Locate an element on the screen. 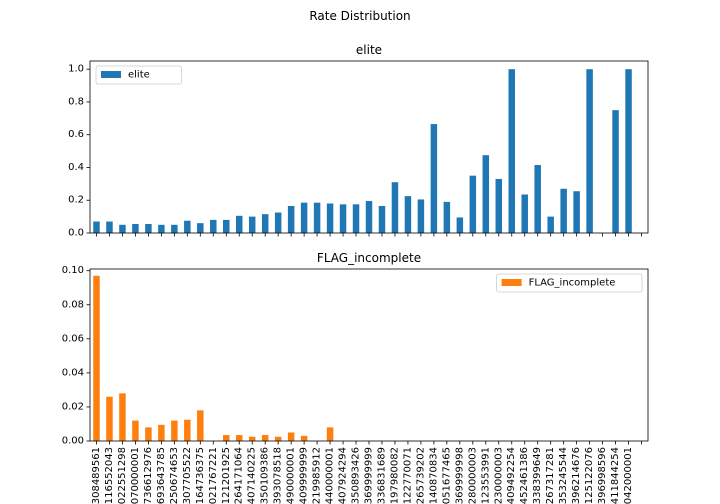 The height and width of the screenshot is (504, 720). flag-incomplete-legend: FLAG_incomplete is located at coordinates (569, 283).